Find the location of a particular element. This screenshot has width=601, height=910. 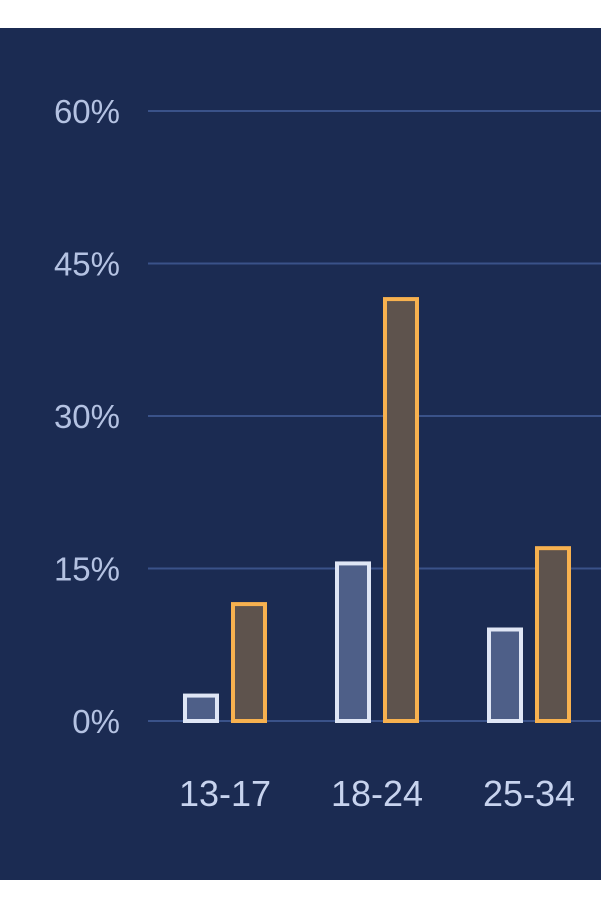

x-tick-label: 25-34 is located at coordinates (529, 793).